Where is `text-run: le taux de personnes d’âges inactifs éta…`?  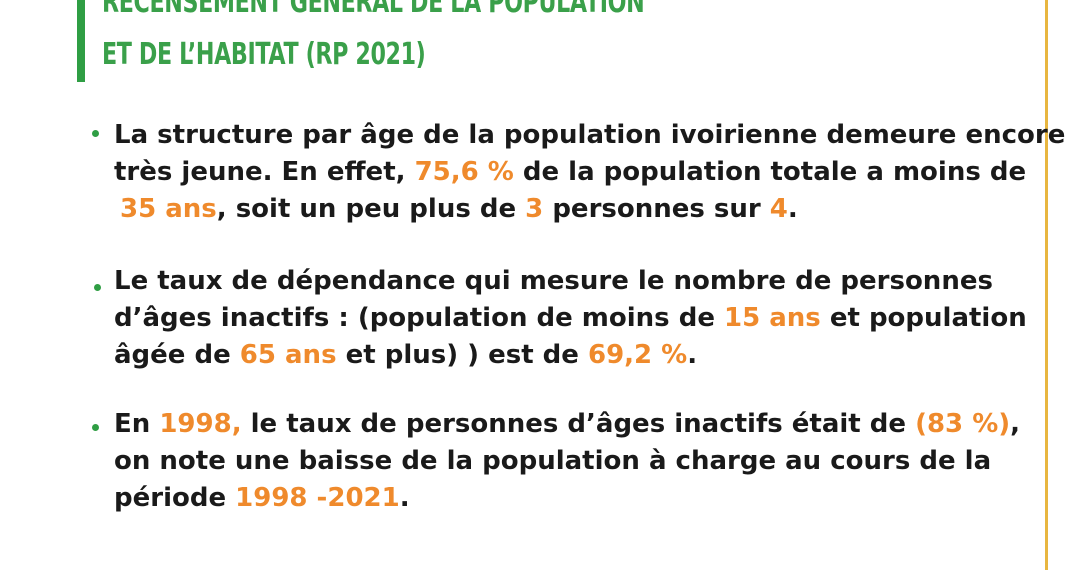 text-run: le taux de personnes d’âges inactifs éta… is located at coordinates (578, 424).